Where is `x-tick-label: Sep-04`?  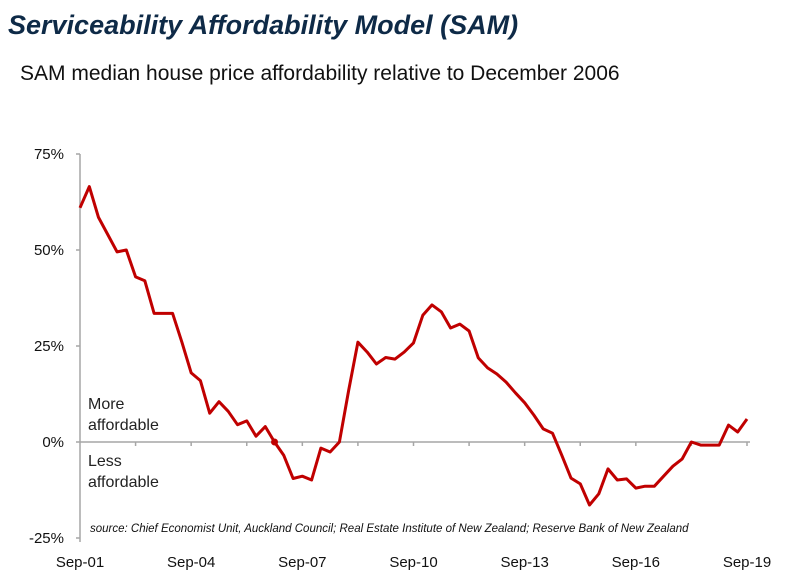 x-tick-label: Sep-04 is located at coordinates (191, 562).